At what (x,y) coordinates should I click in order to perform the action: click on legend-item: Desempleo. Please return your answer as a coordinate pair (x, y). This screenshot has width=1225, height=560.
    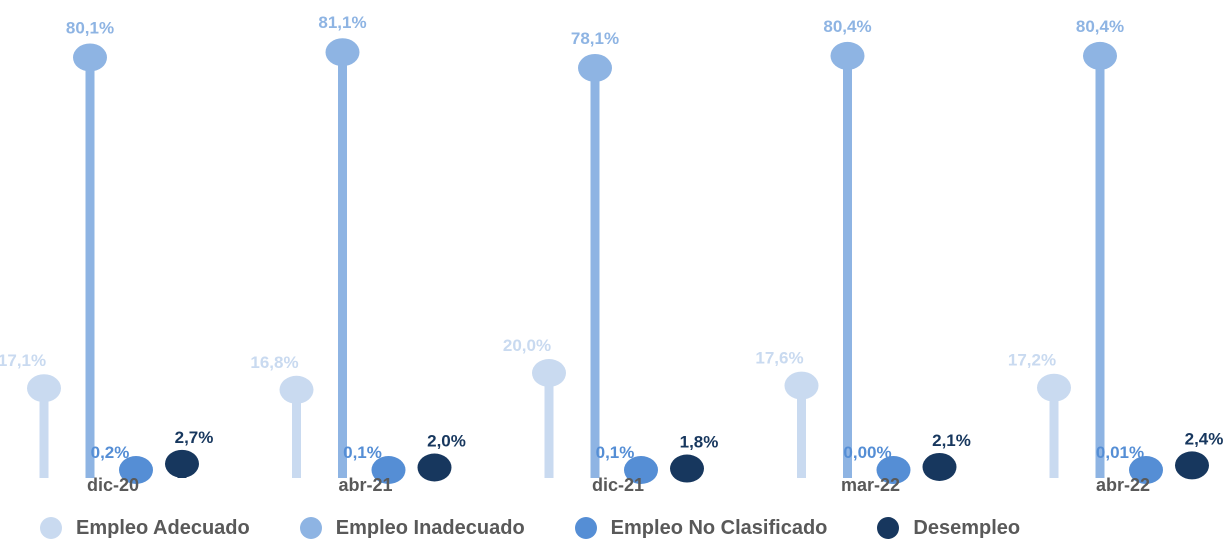
    Looking at the image, I should click on (948, 528).